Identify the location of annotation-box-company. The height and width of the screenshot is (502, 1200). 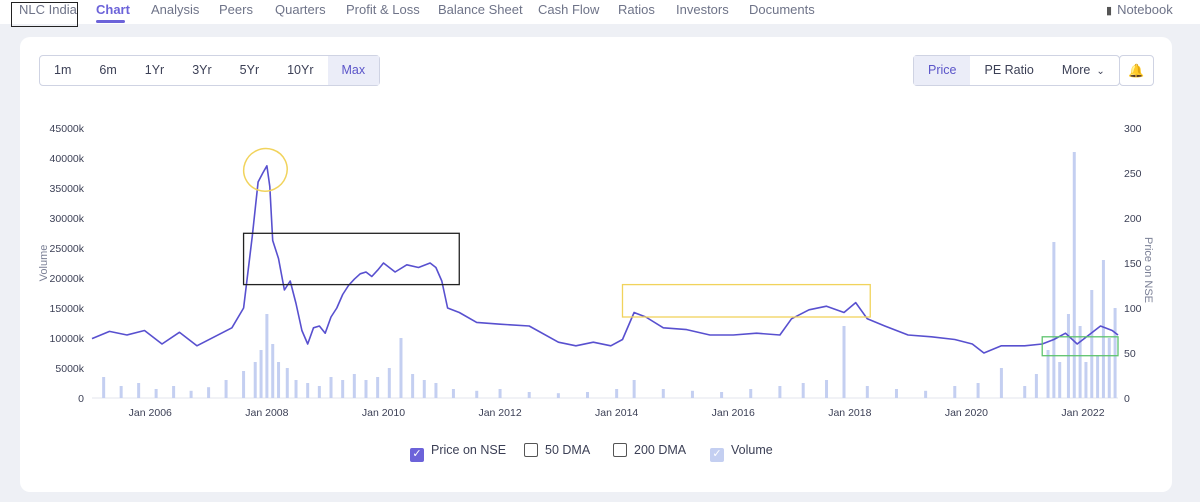
(44, 14).